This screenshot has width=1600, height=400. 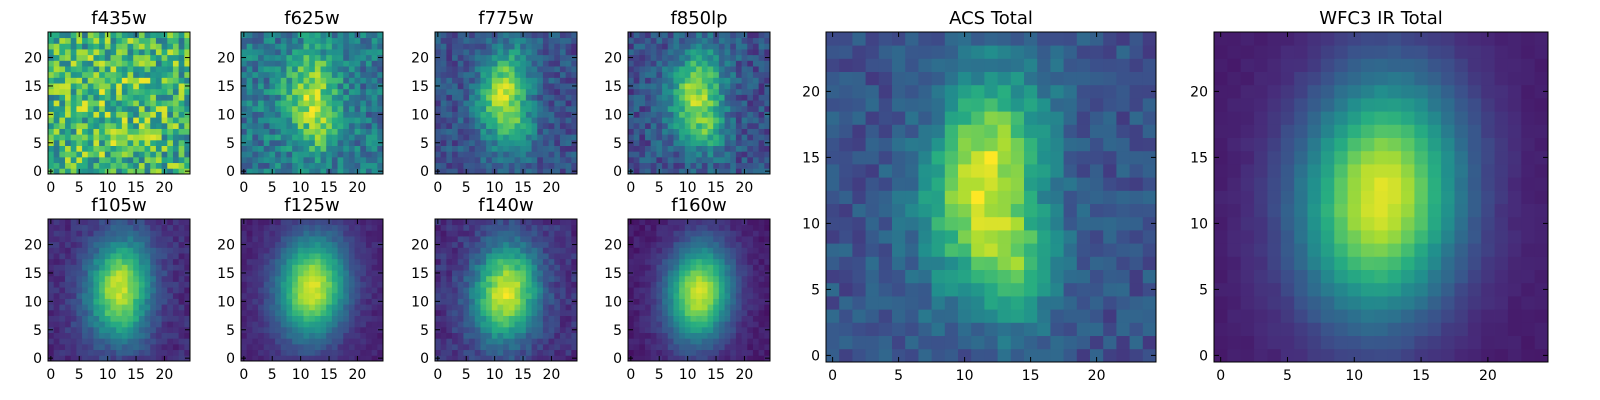 I want to click on panel-title: f435w, so click(x=118, y=18).